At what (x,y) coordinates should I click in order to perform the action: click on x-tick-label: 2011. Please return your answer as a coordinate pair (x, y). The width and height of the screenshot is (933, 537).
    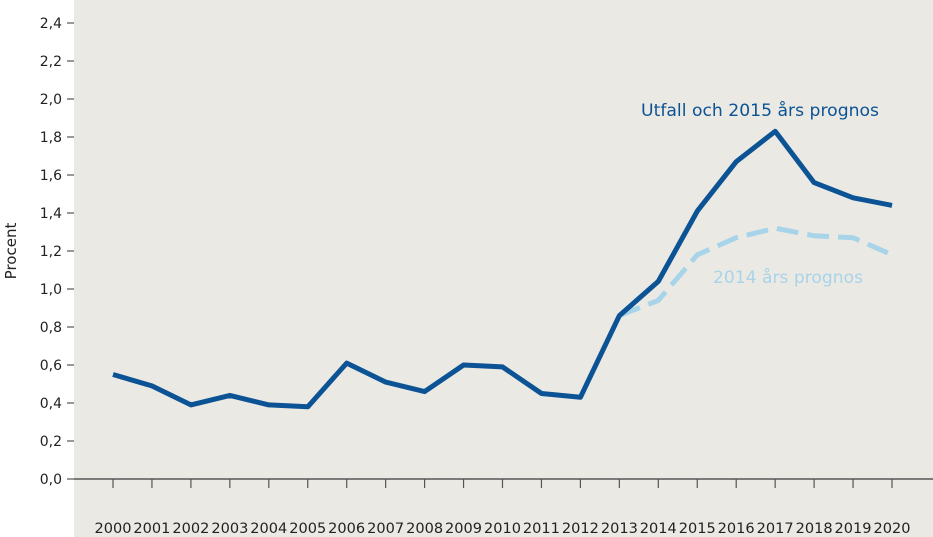
    Looking at the image, I should click on (541, 529).